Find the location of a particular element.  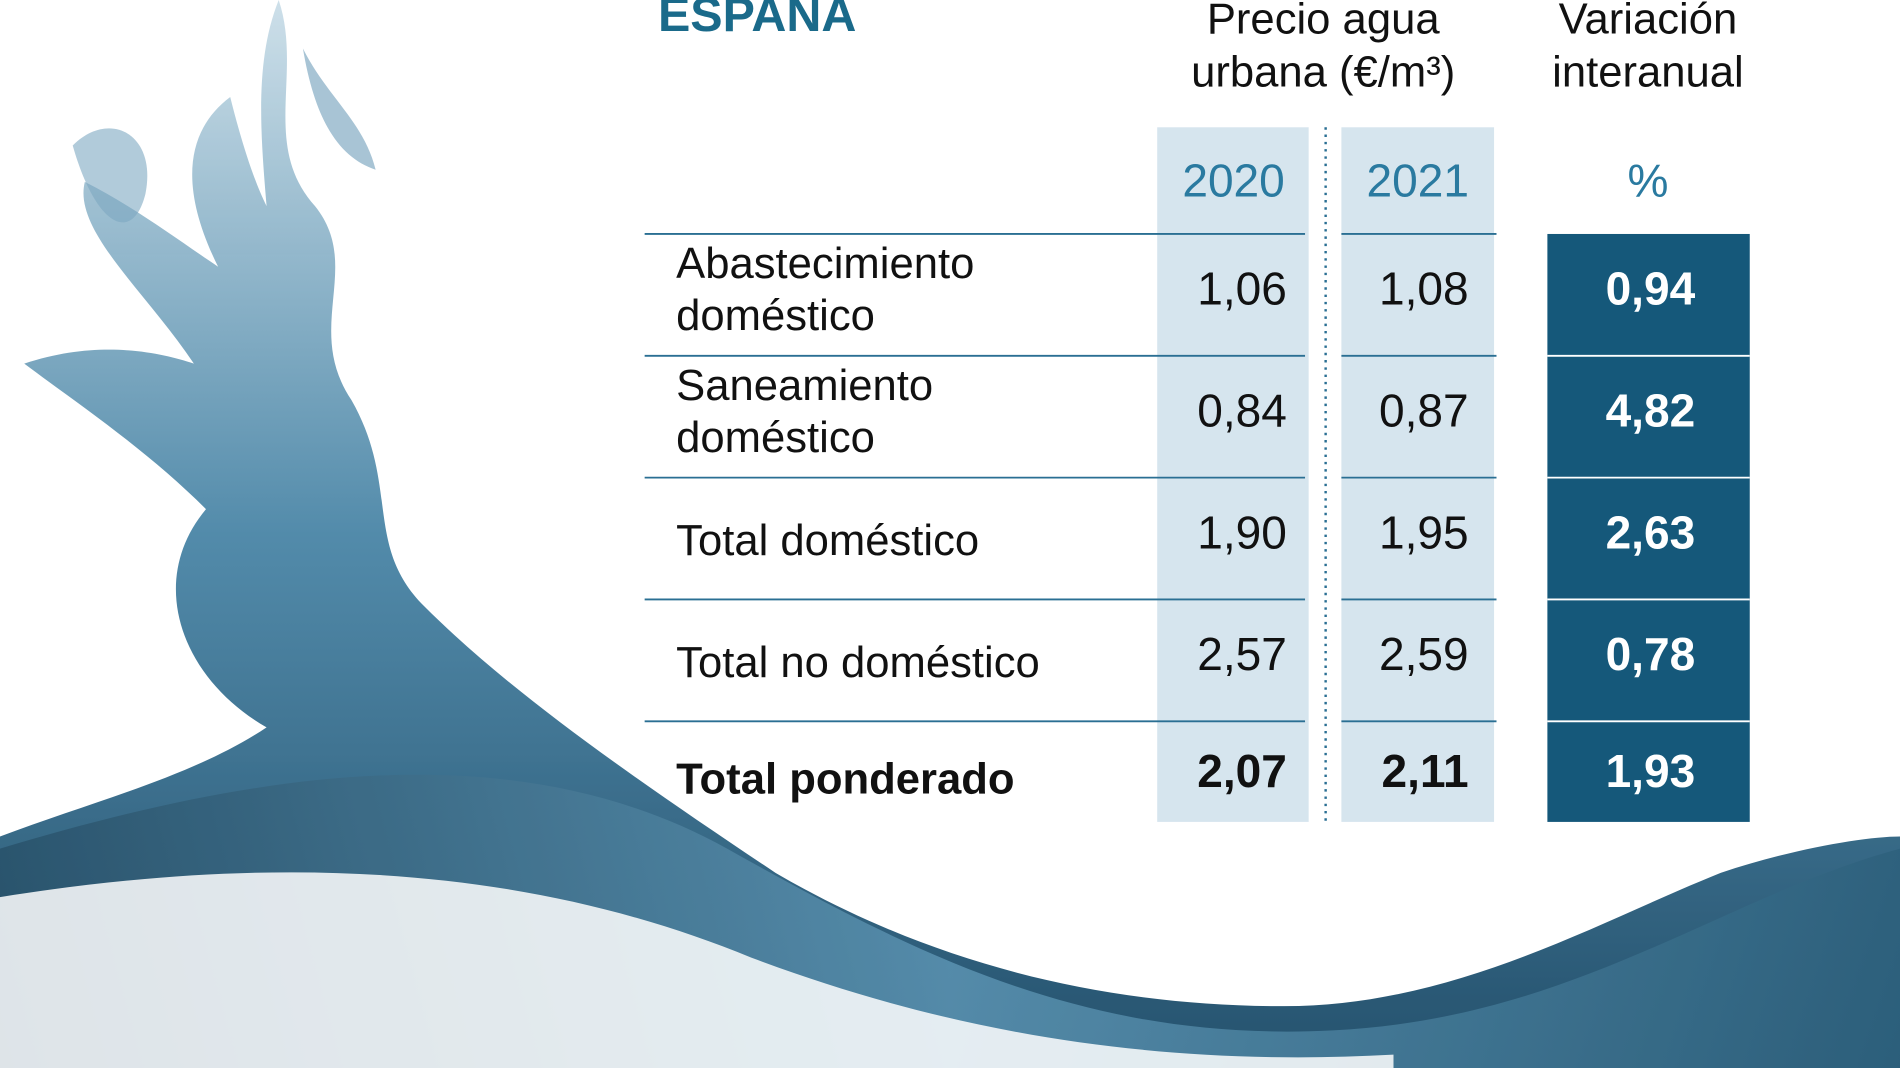

variation-value: 4,82 is located at coordinates (1651, 410).